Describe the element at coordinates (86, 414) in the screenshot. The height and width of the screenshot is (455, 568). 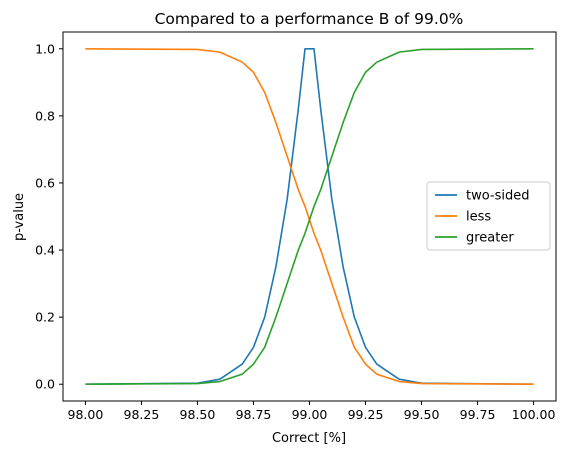
I see `x-tick-label: 98.00` at that location.